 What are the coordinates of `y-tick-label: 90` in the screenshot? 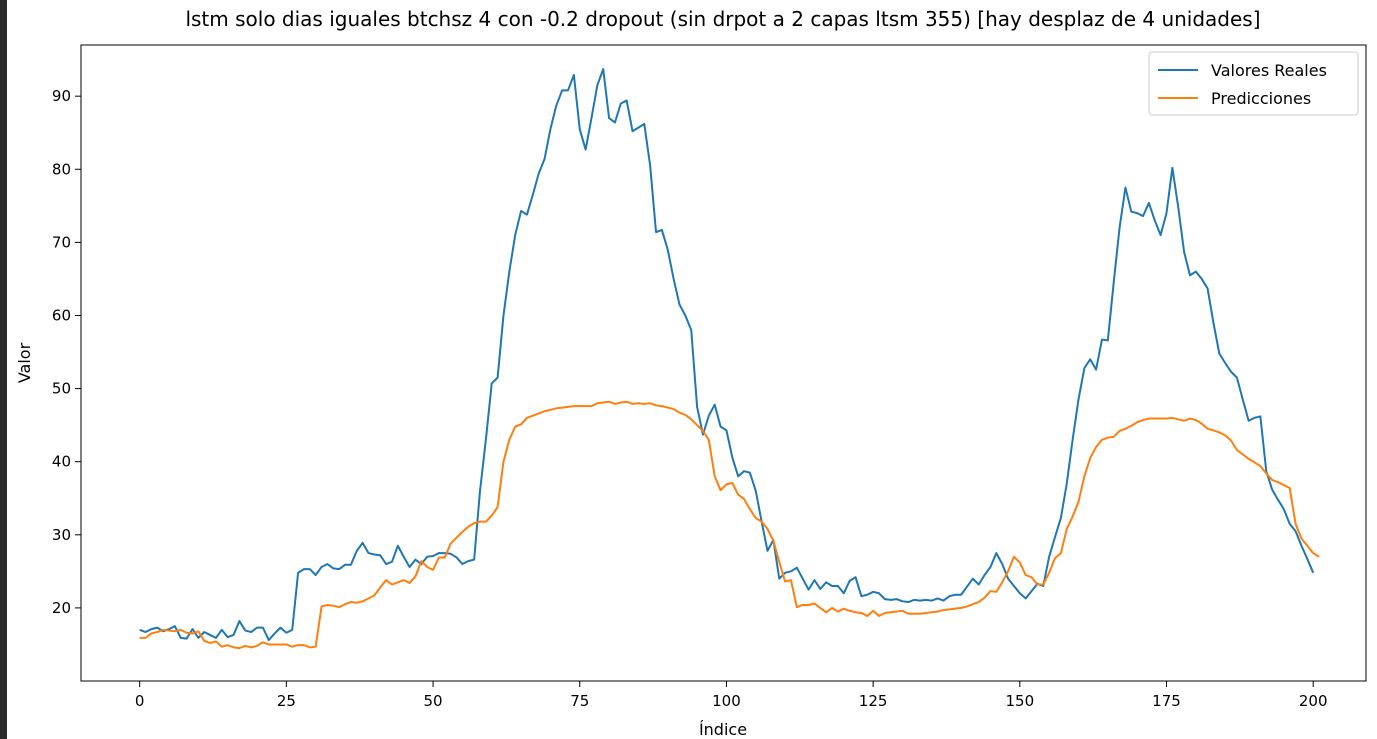 It's located at (61, 96).